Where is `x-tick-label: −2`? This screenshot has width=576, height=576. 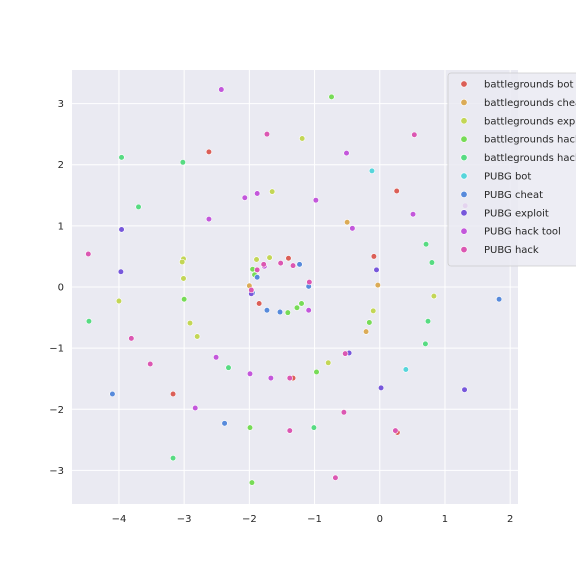 x-tick-label: −2 is located at coordinates (249, 519).